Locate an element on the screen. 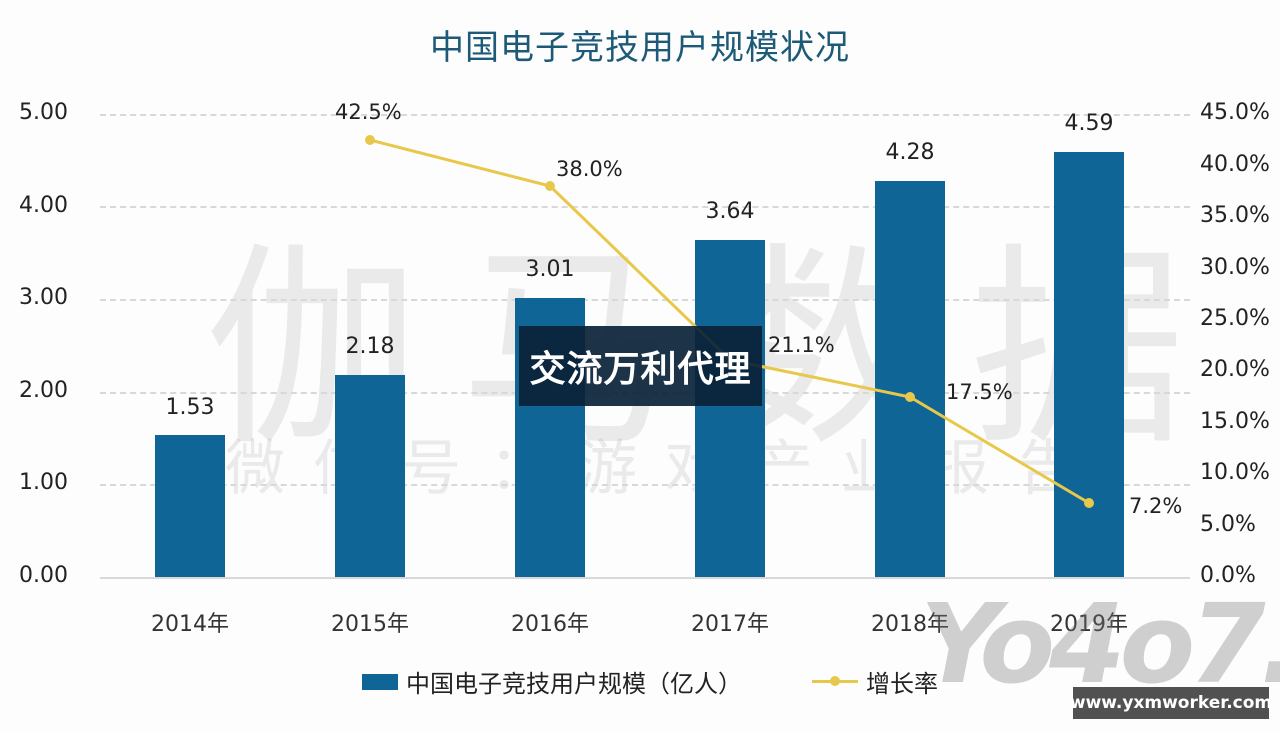  bar-2017 is located at coordinates (730, 408).